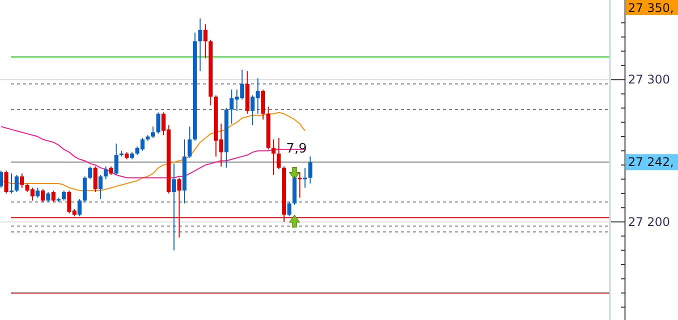 The width and height of the screenshot is (678, 320). I want to click on ref-line-label: 27 242,, so click(651, 162).